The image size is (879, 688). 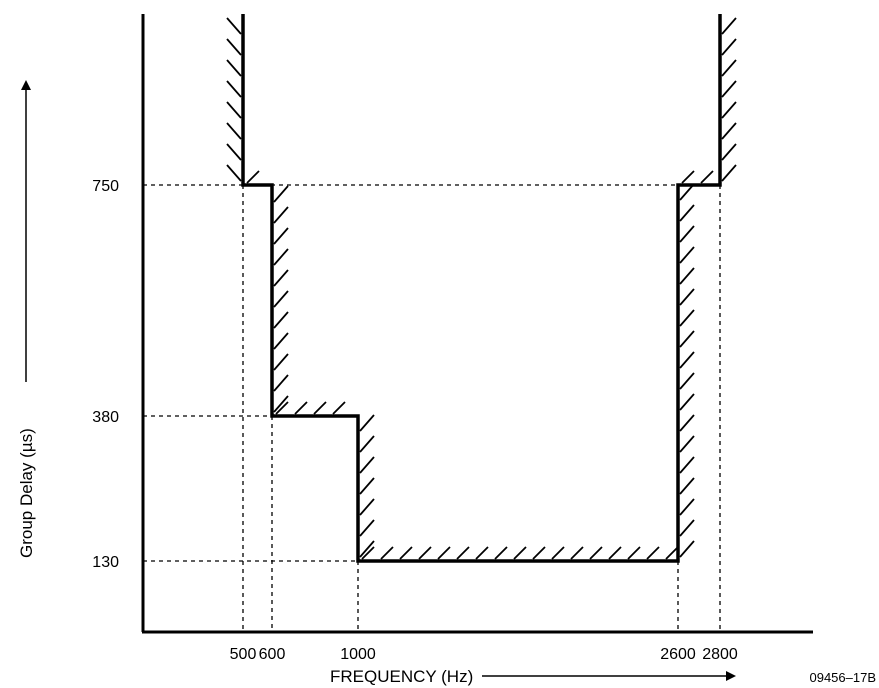 I want to click on figure-id: 09456–17B, so click(x=842, y=677).